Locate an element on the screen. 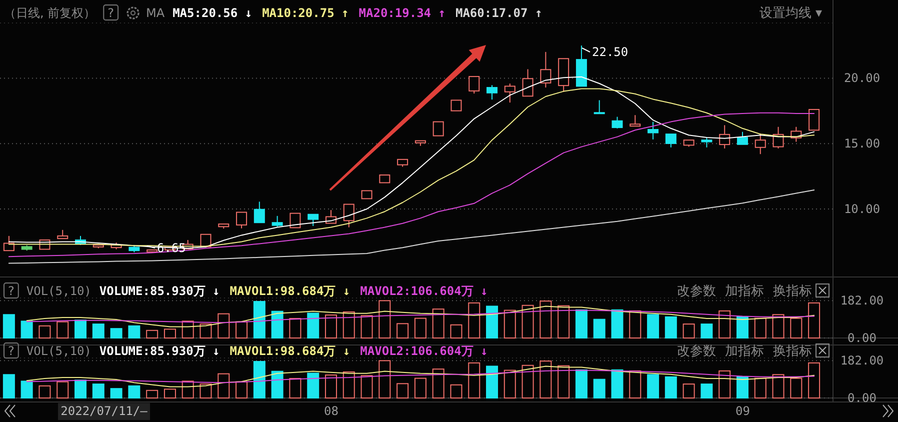  annotation: 加指标 is located at coordinates (744, 291).